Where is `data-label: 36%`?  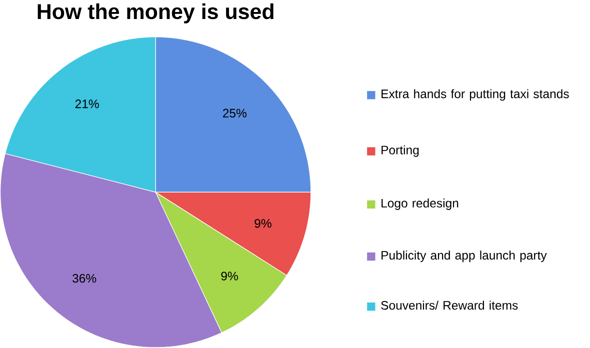
data-label: 36% is located at coordinates (84, 278).